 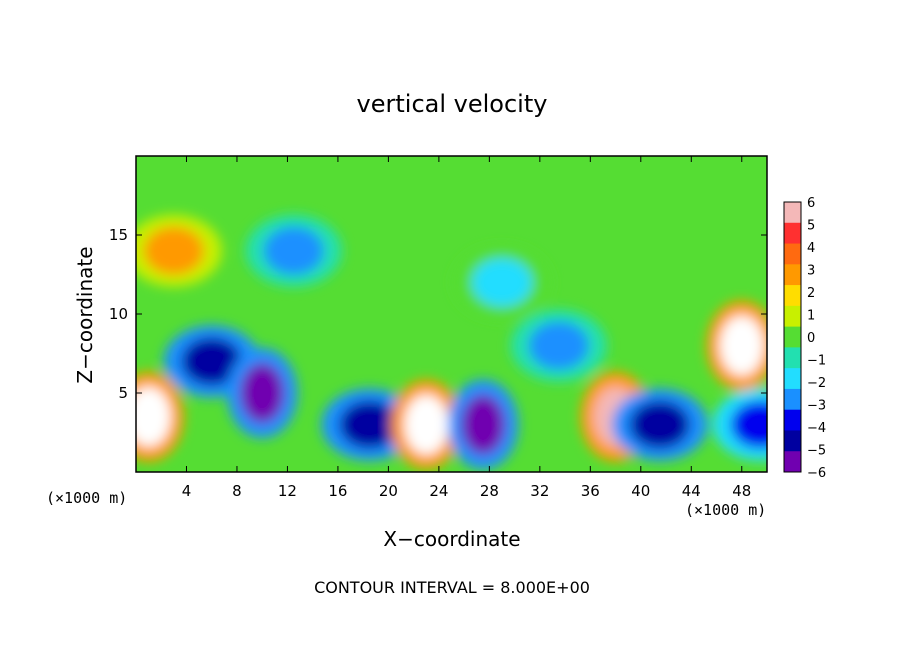 I want to click on y-axis-title: Z−coordinate, so click(x=85, y=314).